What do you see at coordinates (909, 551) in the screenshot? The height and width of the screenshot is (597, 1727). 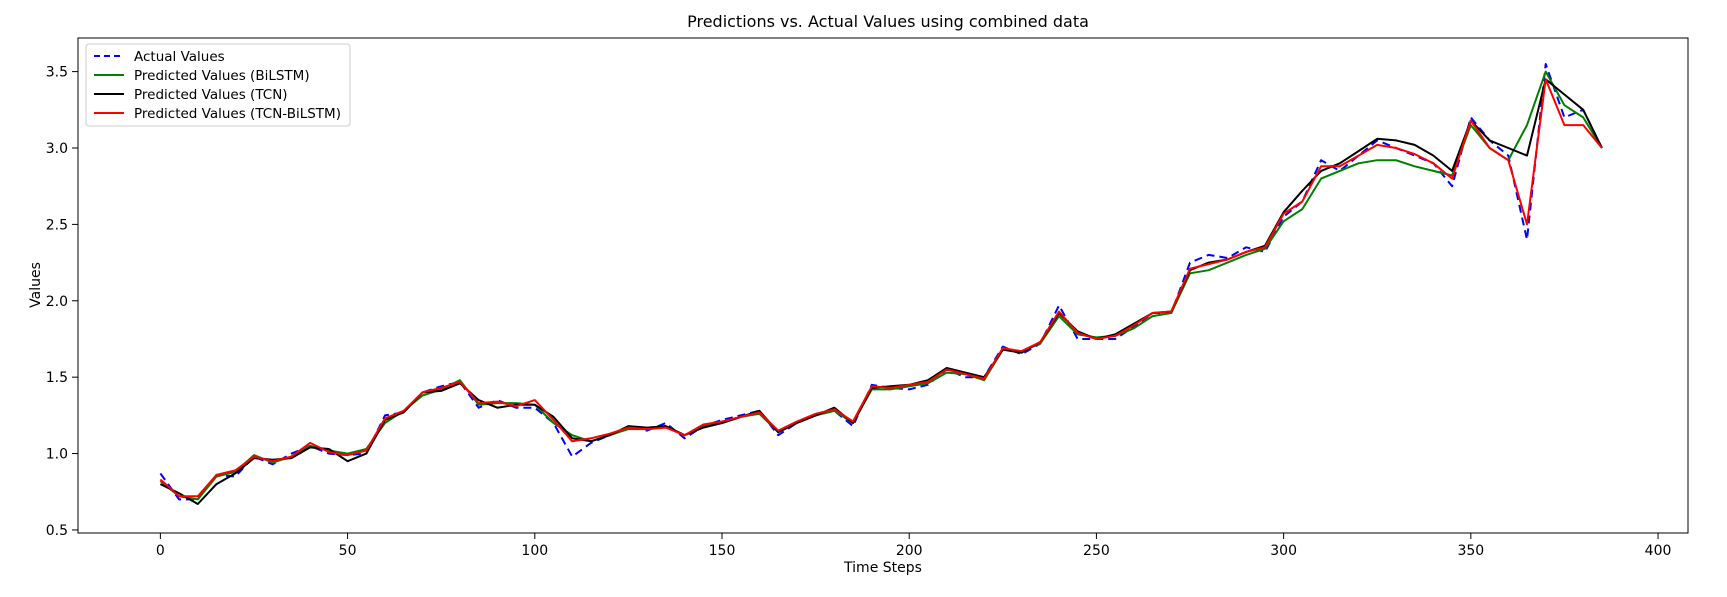 I see `x-tick-label: 200` at bounding box center [909, 551].